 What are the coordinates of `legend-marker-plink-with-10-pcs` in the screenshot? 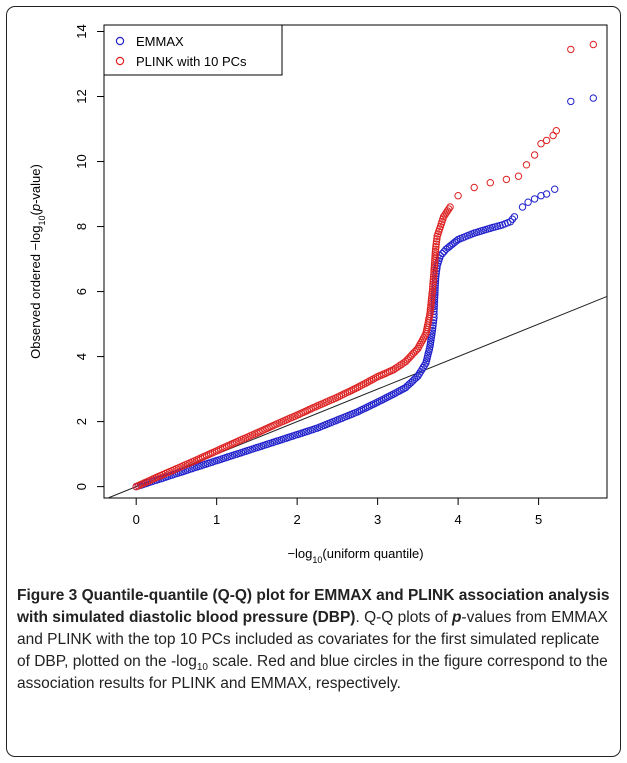 It's located at (120, 61).